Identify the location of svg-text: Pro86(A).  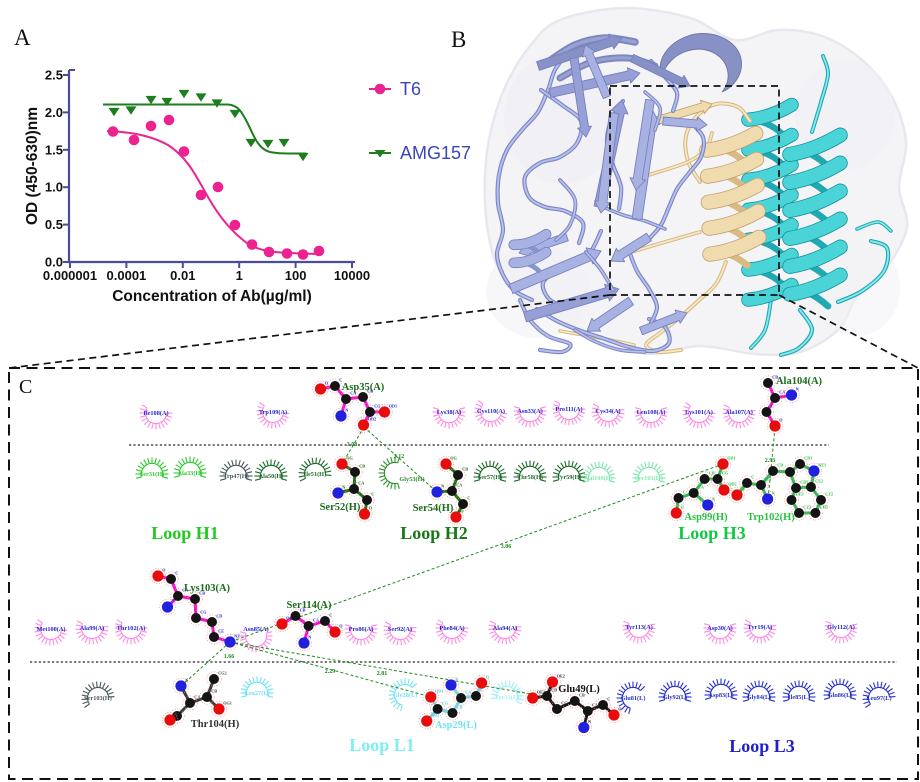
(361, 629).